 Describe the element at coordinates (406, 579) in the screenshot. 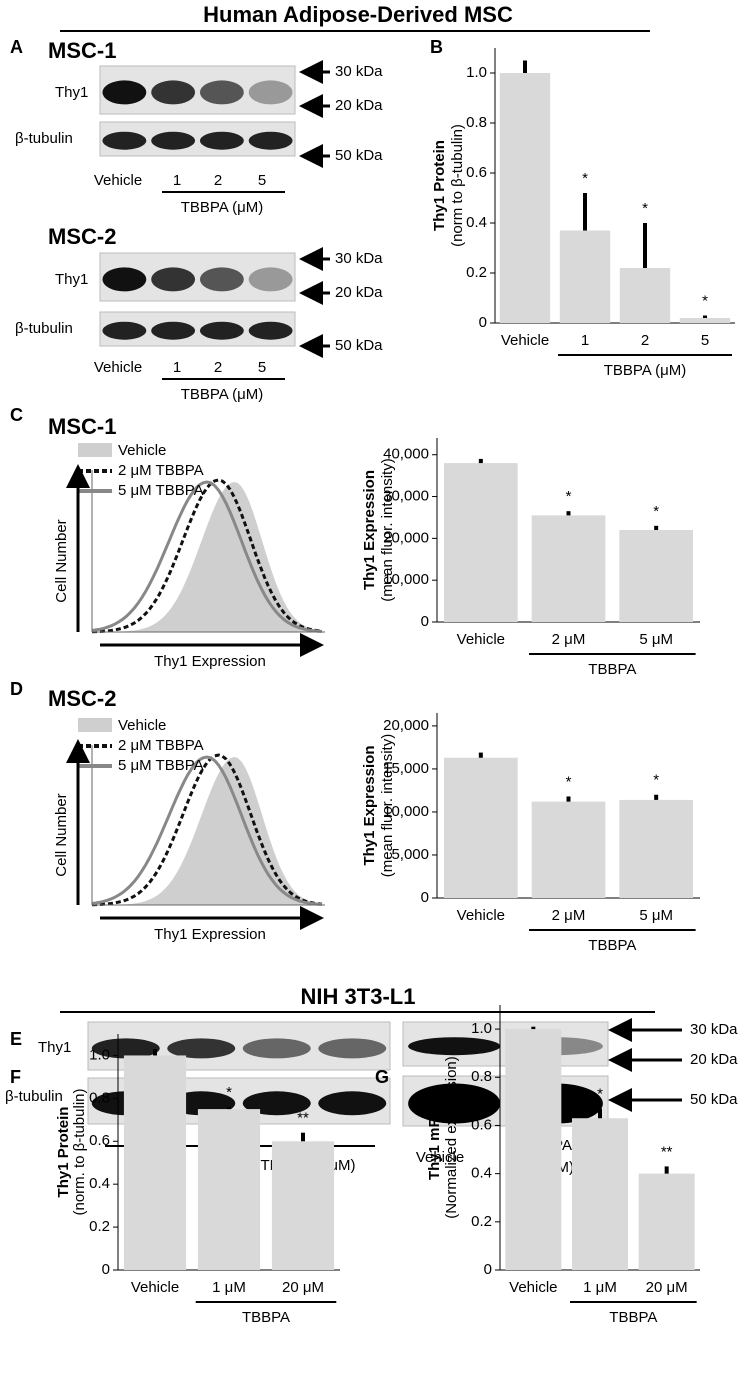

I see `y-tick-label: 10,000` at that location.